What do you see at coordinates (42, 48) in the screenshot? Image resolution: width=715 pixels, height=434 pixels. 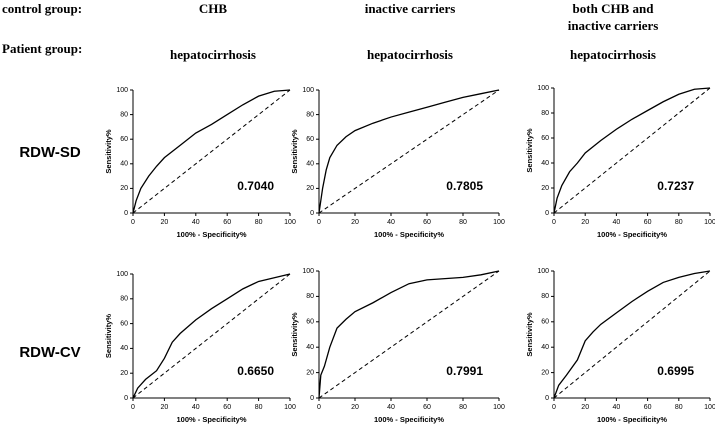 I see `patient-label: Patient group:` at bounding box center [42, 48].